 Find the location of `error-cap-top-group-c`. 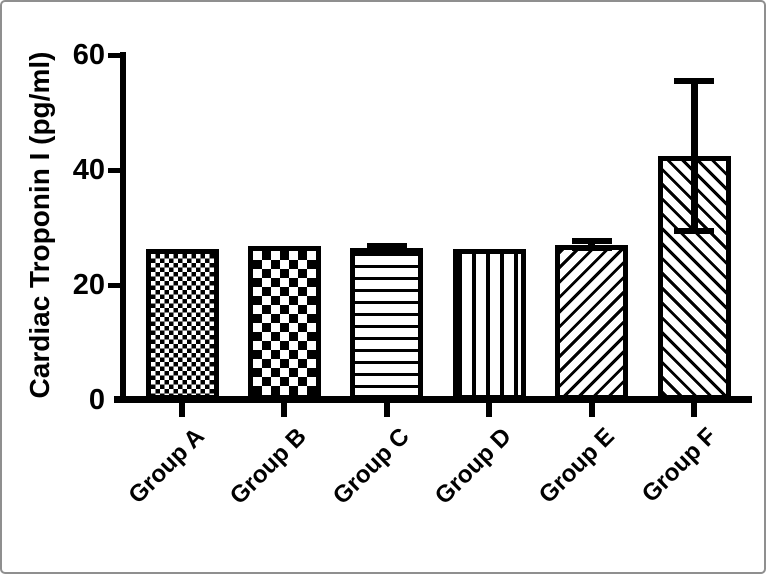

error-cap-top-group-c is located at coordinates (386, 245).